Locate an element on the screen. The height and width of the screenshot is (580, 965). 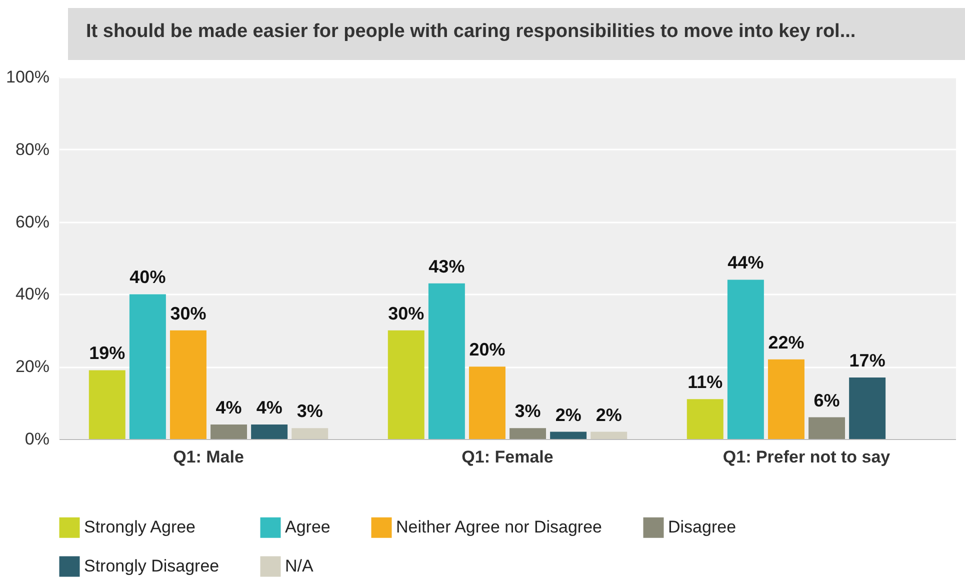
y-tick-label: 80% is located at coordinates (32, 149).